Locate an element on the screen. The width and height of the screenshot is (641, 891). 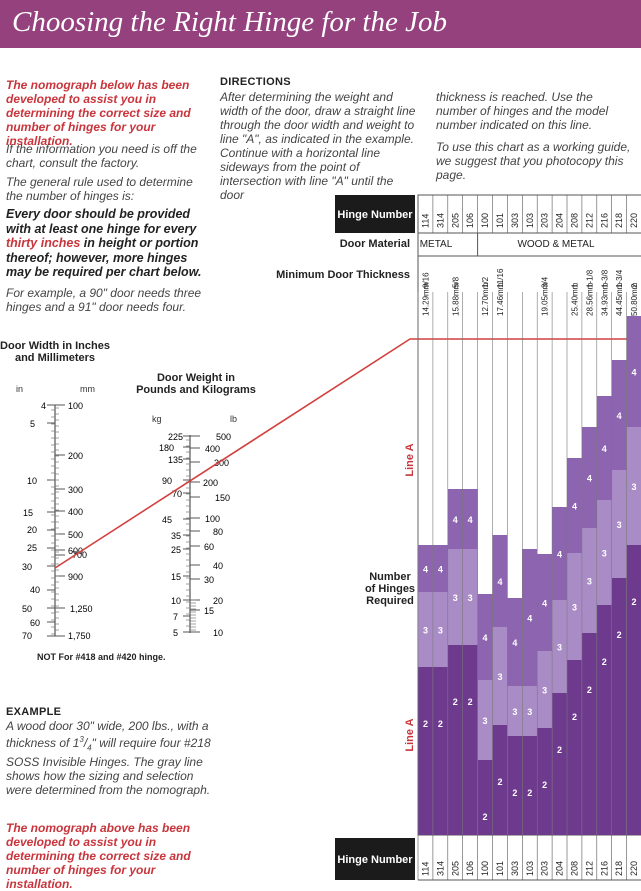
hinge-number-box-top is located at coordinates (375, 214).